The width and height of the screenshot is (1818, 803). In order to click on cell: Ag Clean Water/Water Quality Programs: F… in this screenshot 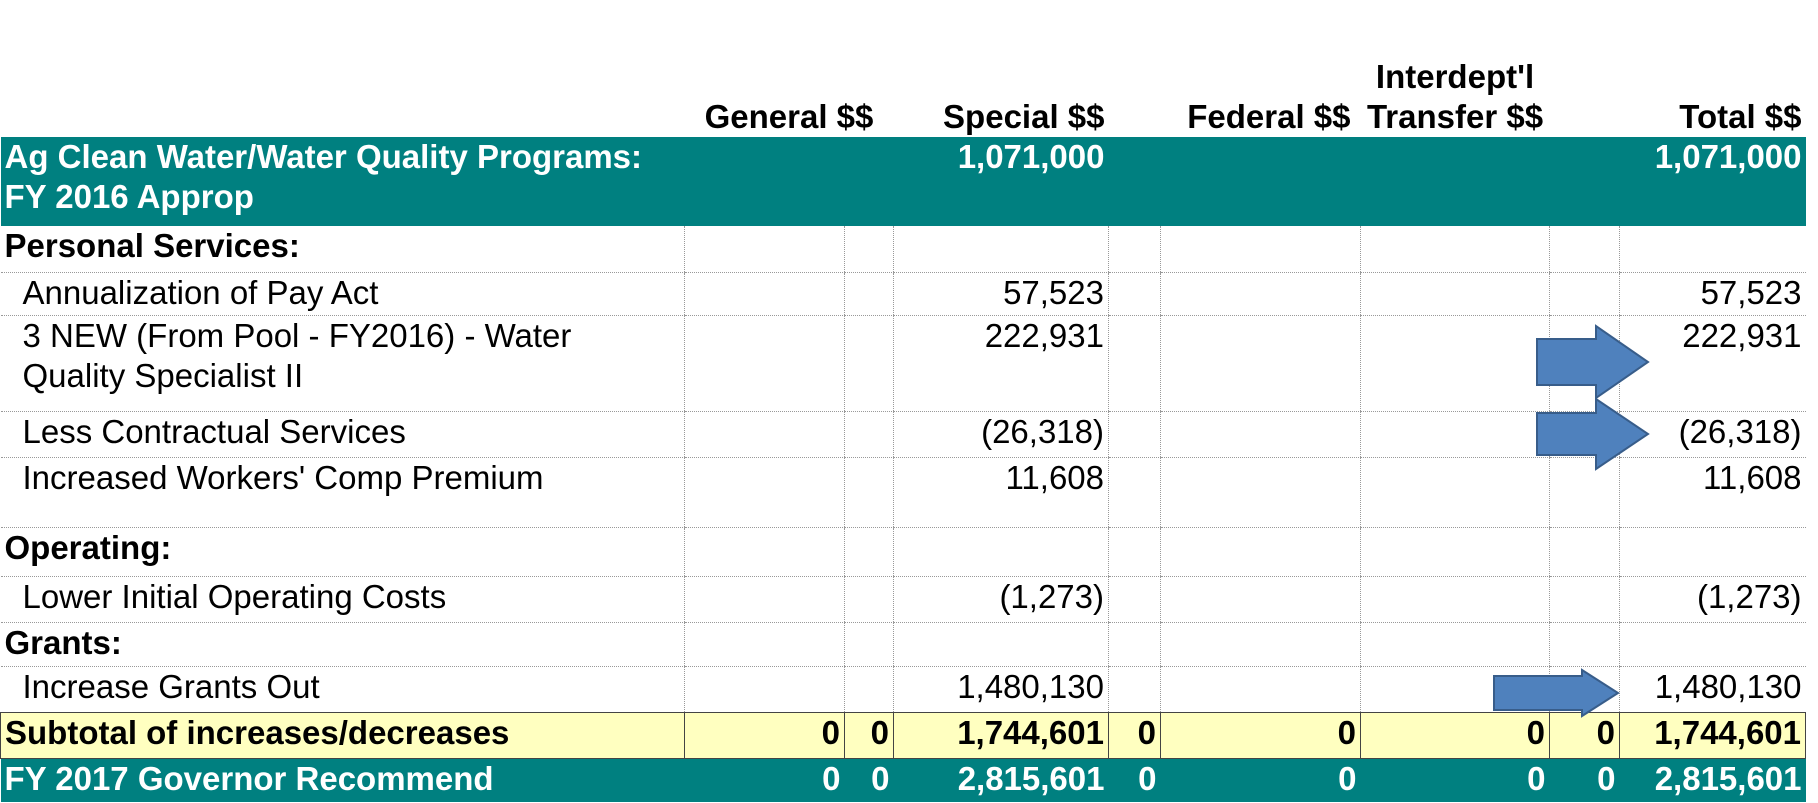, I will do `click(342, 181)`.